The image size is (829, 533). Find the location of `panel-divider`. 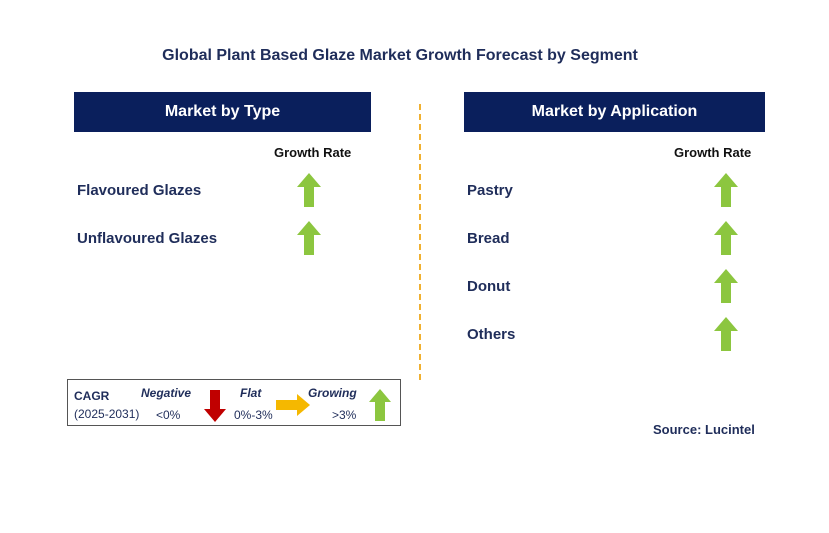

panel-divider is located at coordinates (420, 242).